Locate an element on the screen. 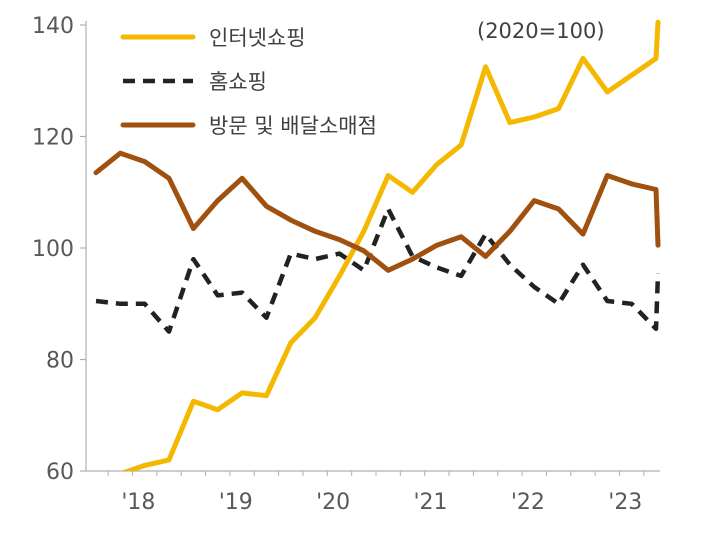 This screenshot has height=535, width=713. y-tick-label: 60 is located at coordinates (60, 472).